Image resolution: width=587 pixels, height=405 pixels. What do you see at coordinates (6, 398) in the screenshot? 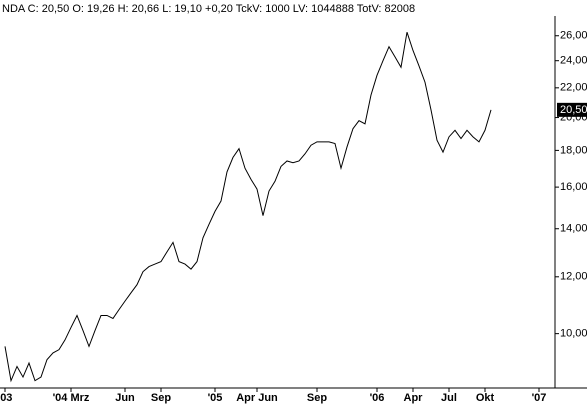
I see `x-tick-label: '03` at bounding box center [6, 398].